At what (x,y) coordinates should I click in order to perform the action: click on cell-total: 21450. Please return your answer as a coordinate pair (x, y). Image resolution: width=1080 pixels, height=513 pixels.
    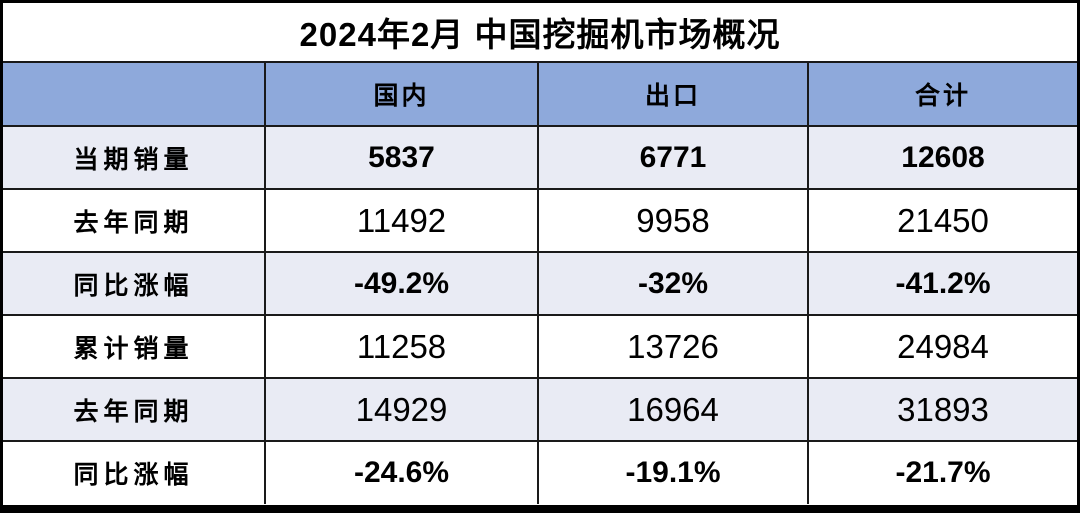
    Looking at the image, I should click on (942, 220).